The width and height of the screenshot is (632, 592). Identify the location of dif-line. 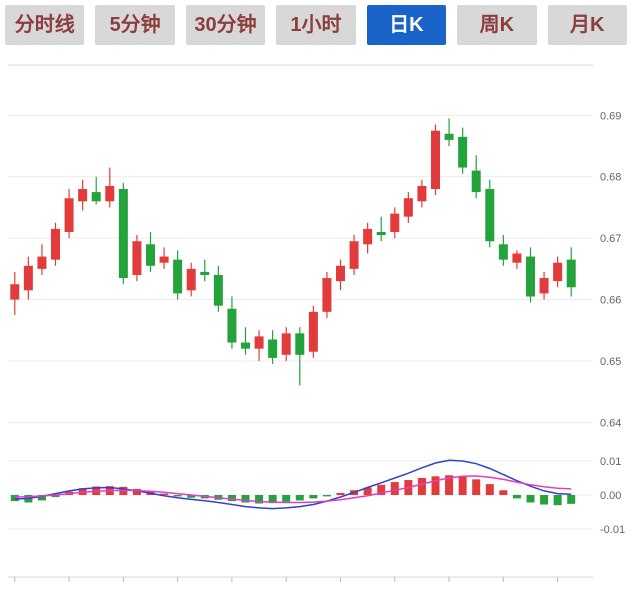
(293, 484).